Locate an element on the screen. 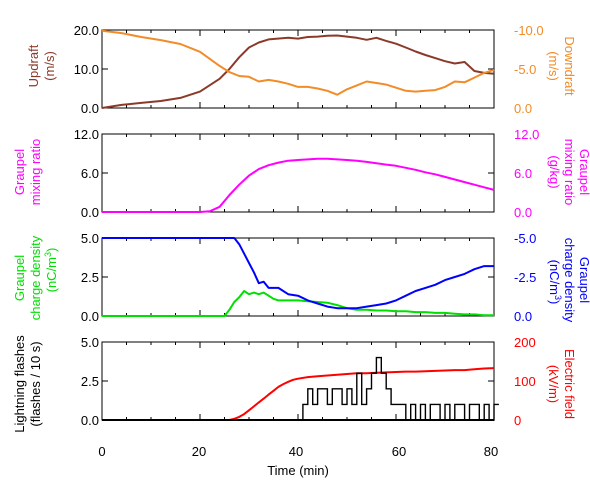  panel-3-frame is located at coordinates (298, 277).